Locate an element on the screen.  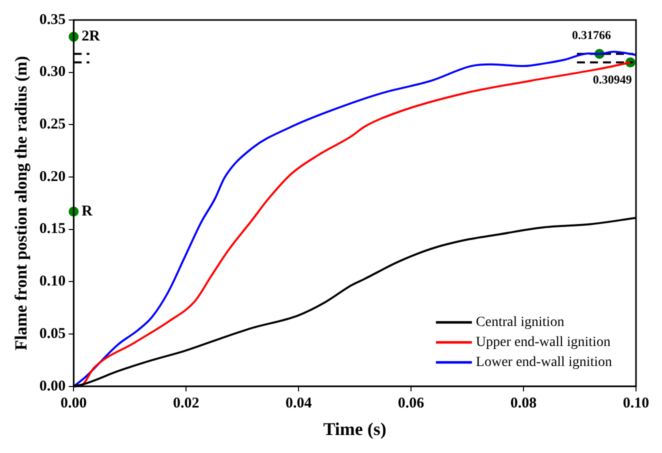
annotation: 0.30949 is located at coordinates (612, 79).